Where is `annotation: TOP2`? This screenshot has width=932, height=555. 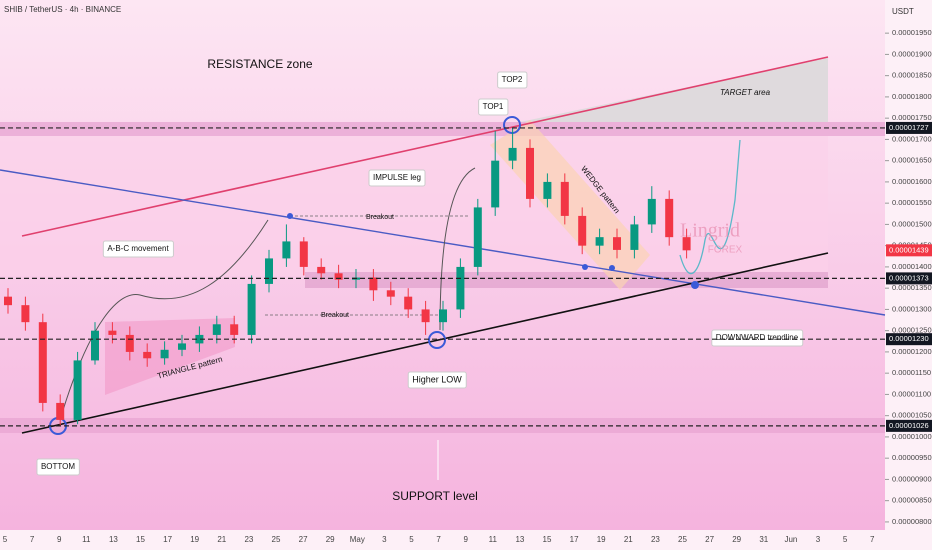 annotation: TOP2 is located at coordinates (512, 79).